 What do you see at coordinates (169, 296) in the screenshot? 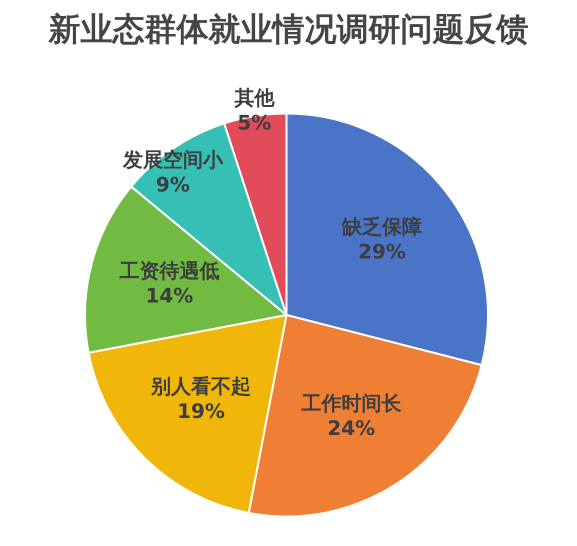
I see `data-label: 14%` at bounding box center [169, 296].